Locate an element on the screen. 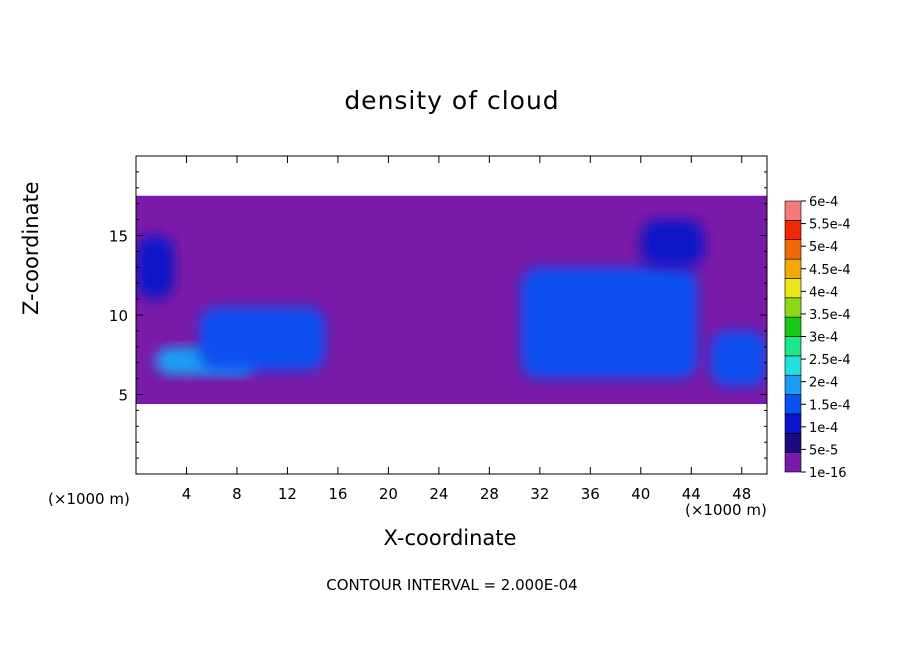 This screenshot has width=904, height=654. x-axis-unit-left: (×1000 m) is located at coordinates (89, 499).